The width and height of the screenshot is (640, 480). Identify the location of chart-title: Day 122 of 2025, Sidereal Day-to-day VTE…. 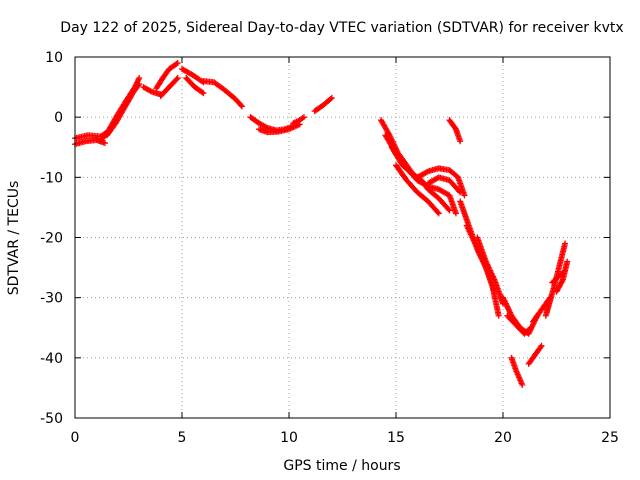
(341, 28).